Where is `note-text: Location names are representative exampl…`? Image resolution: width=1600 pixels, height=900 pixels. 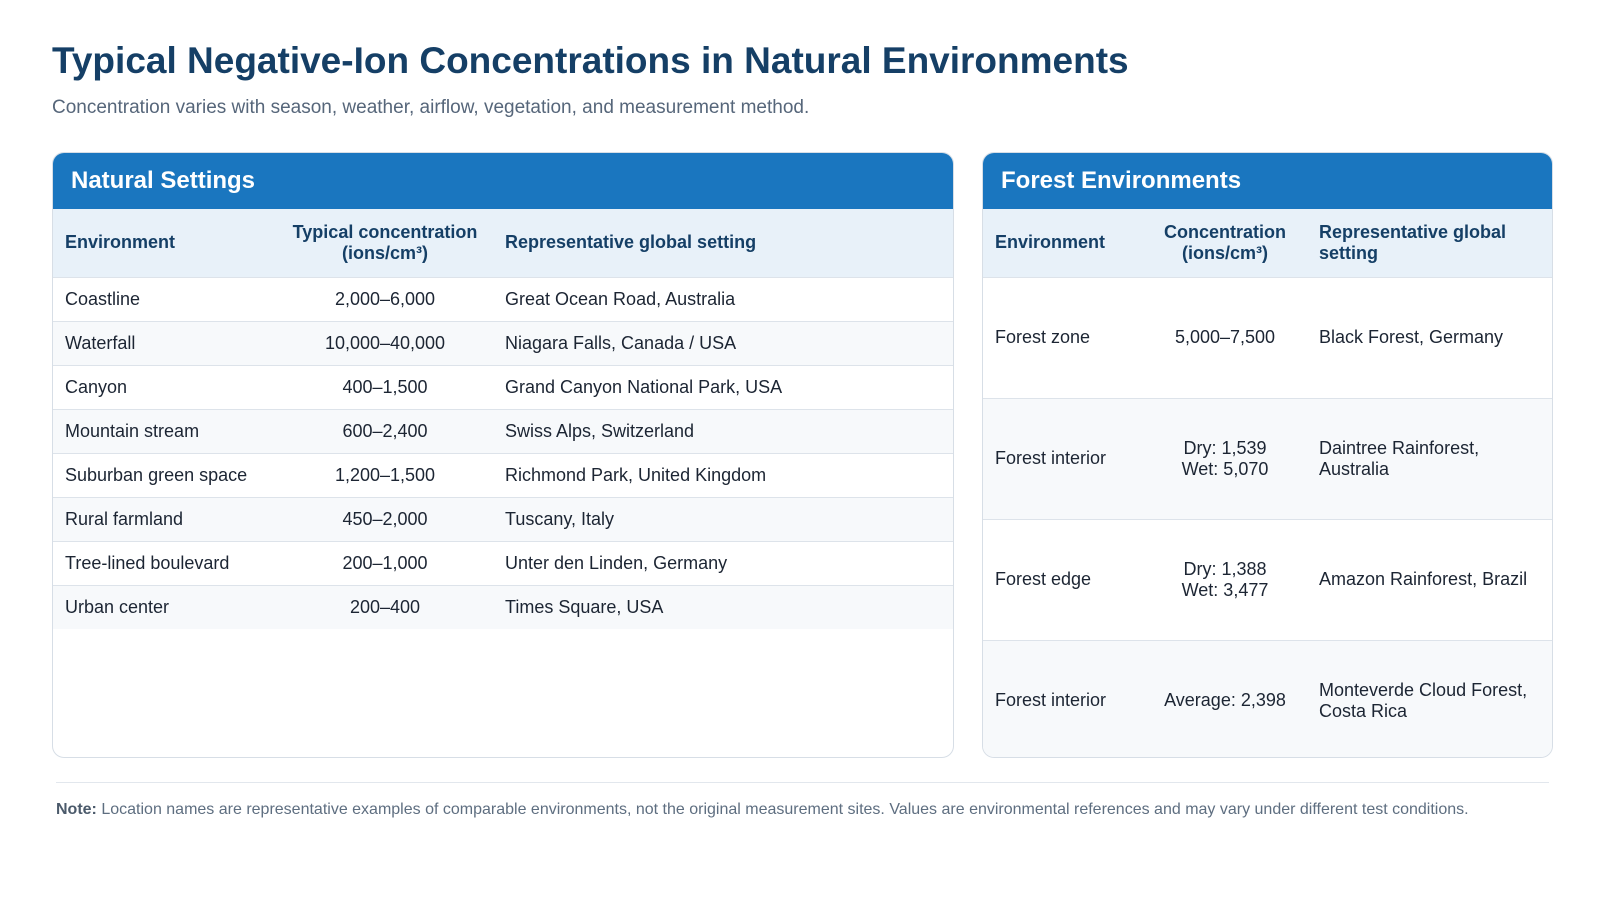
note-text: Location names are representative exampl… is located at coordinates (785, 809).